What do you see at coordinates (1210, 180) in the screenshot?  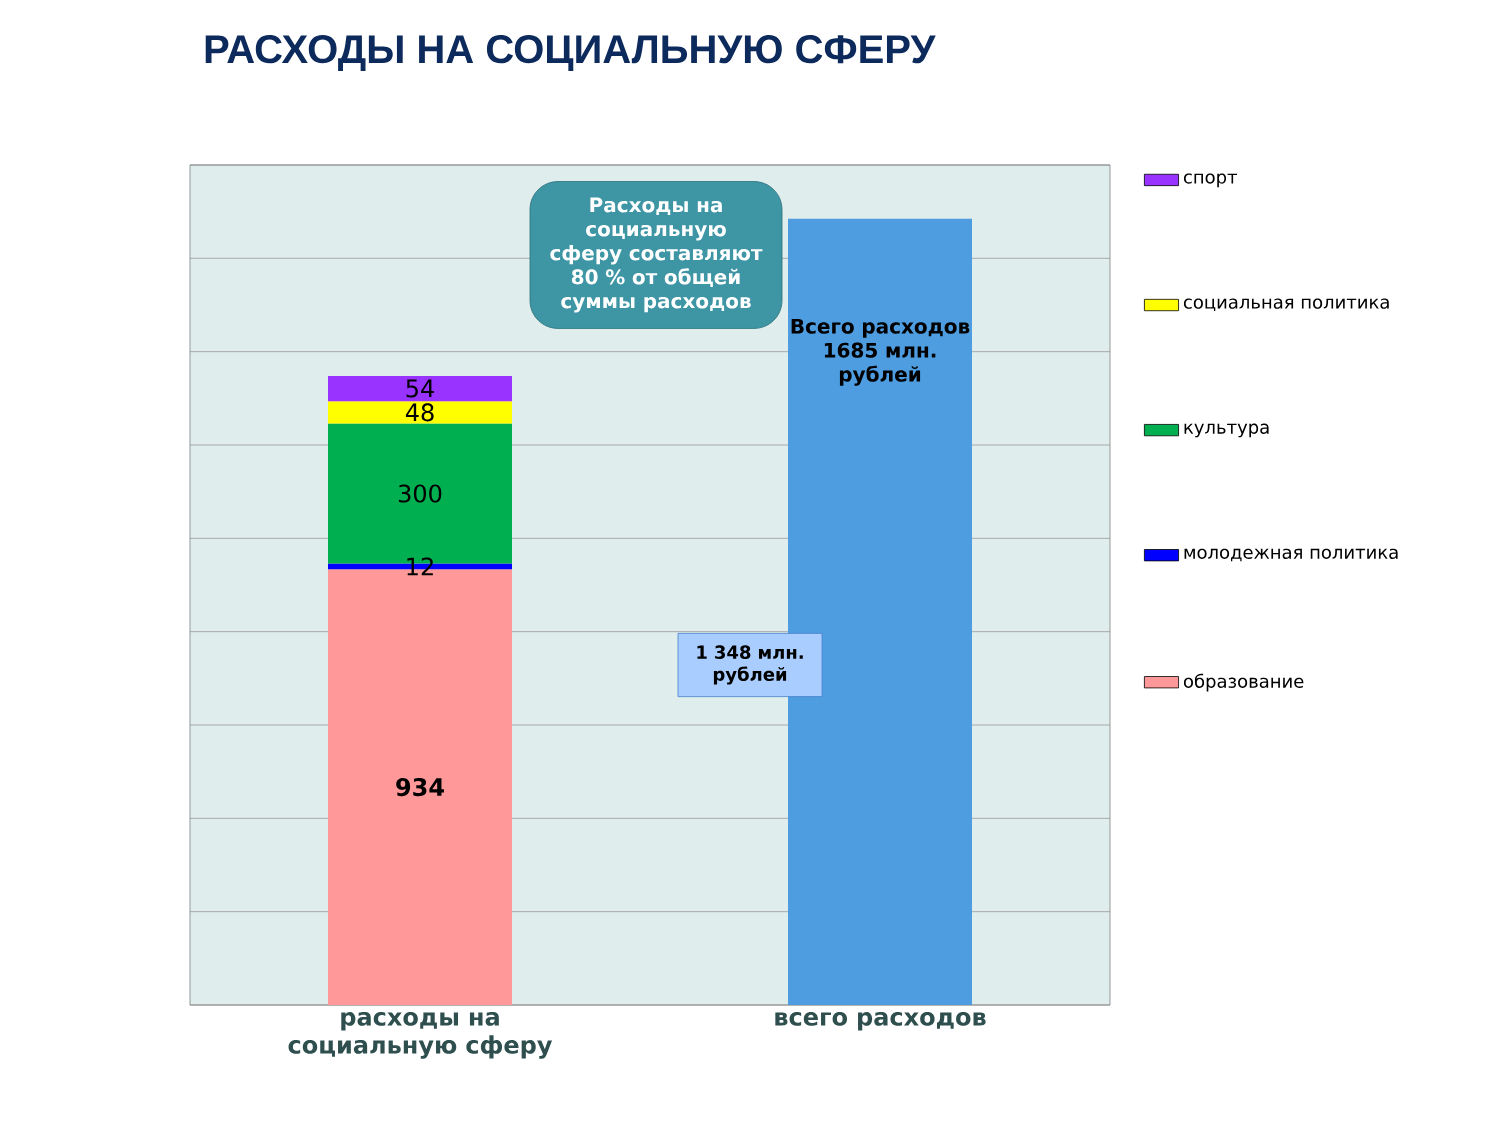 I see `legend-label: спорт` at bounding box center [1210, 180].